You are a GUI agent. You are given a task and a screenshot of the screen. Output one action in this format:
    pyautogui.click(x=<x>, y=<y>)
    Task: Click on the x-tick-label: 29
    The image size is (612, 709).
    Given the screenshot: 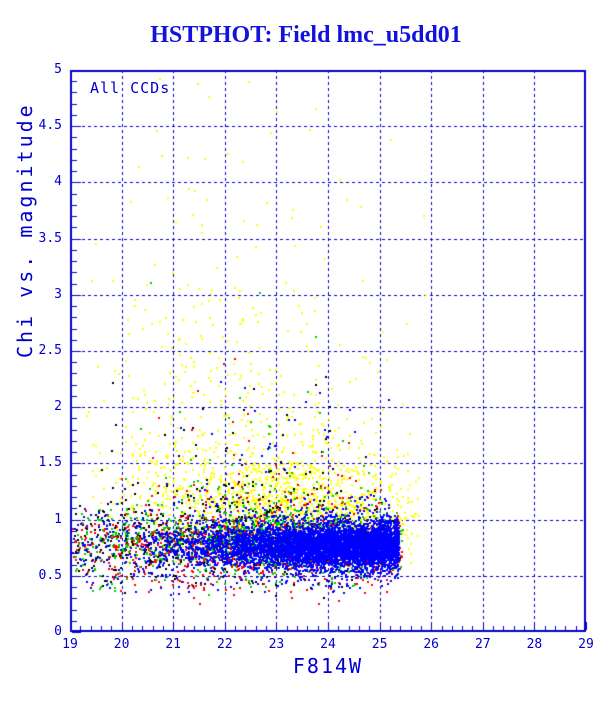 What is the action you would take?
    pyautogui.click(x=586, y=644)
    